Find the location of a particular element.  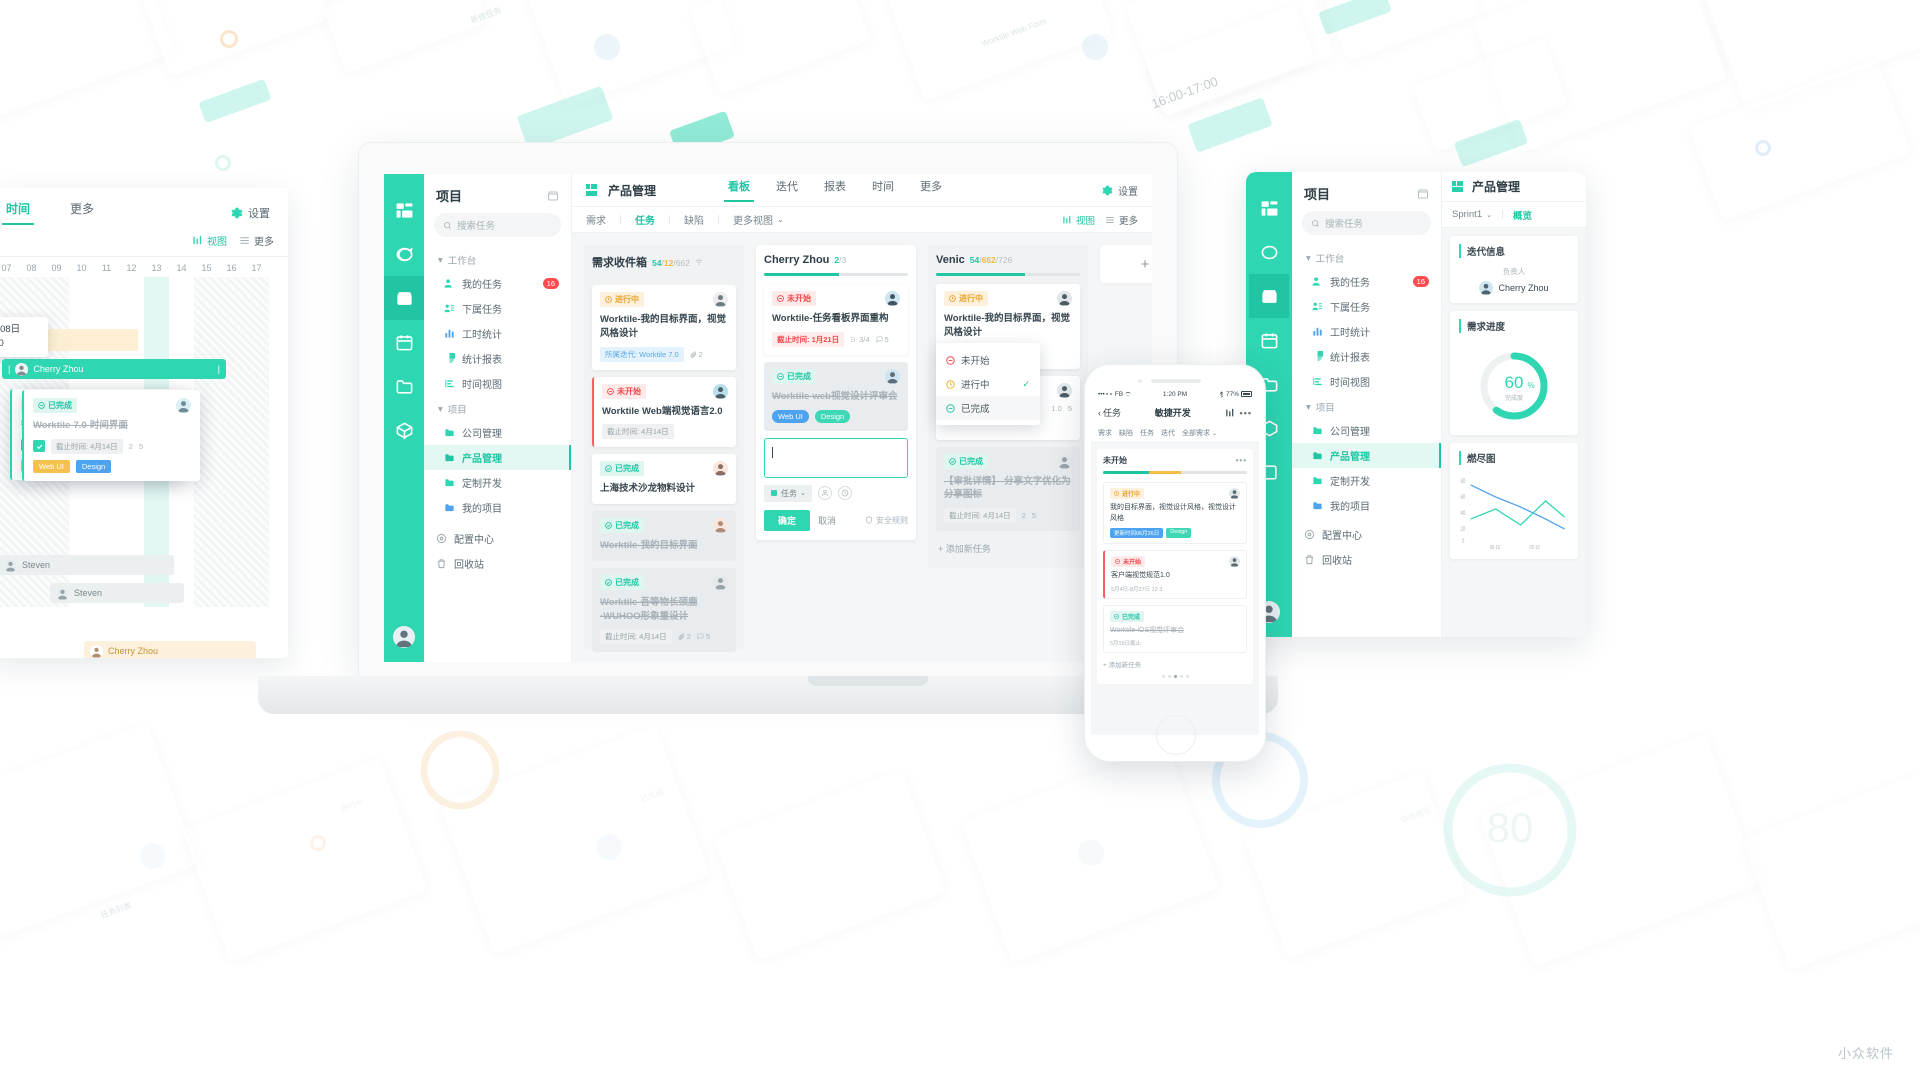

gantt-tab-more: 更多 is located at coordinates (82, 209).